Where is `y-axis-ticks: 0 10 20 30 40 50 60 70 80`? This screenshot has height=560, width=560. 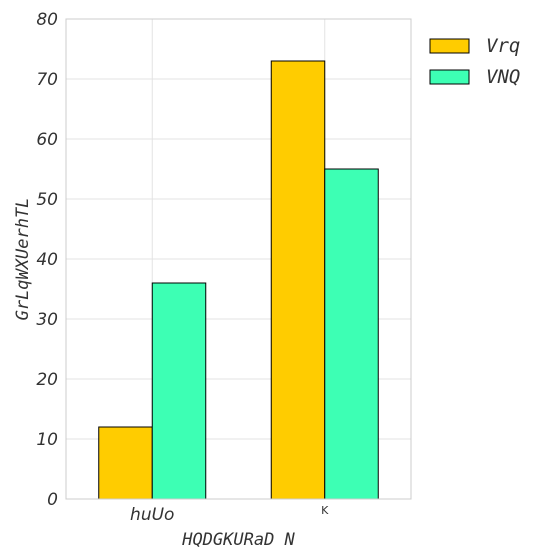 y-axis-ticks: 0 10 20 30 40 50 60 70 80 is located at coordinates (47, 260).